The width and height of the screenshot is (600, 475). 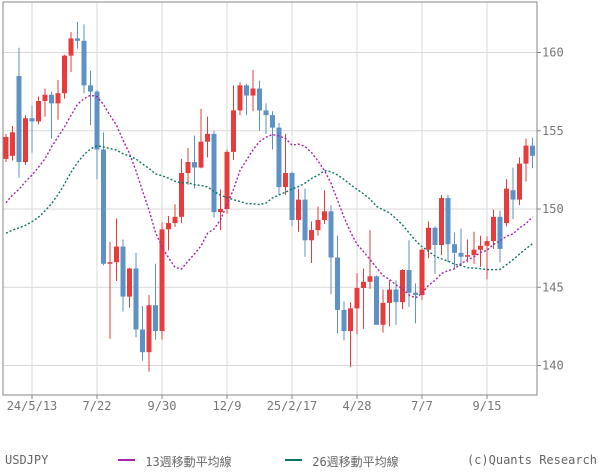 What do you see at coordinates (355, 462) in the screenshot?
I see `legend-ma26-label: 26週移動平均線` at bounding box center [355, 462].